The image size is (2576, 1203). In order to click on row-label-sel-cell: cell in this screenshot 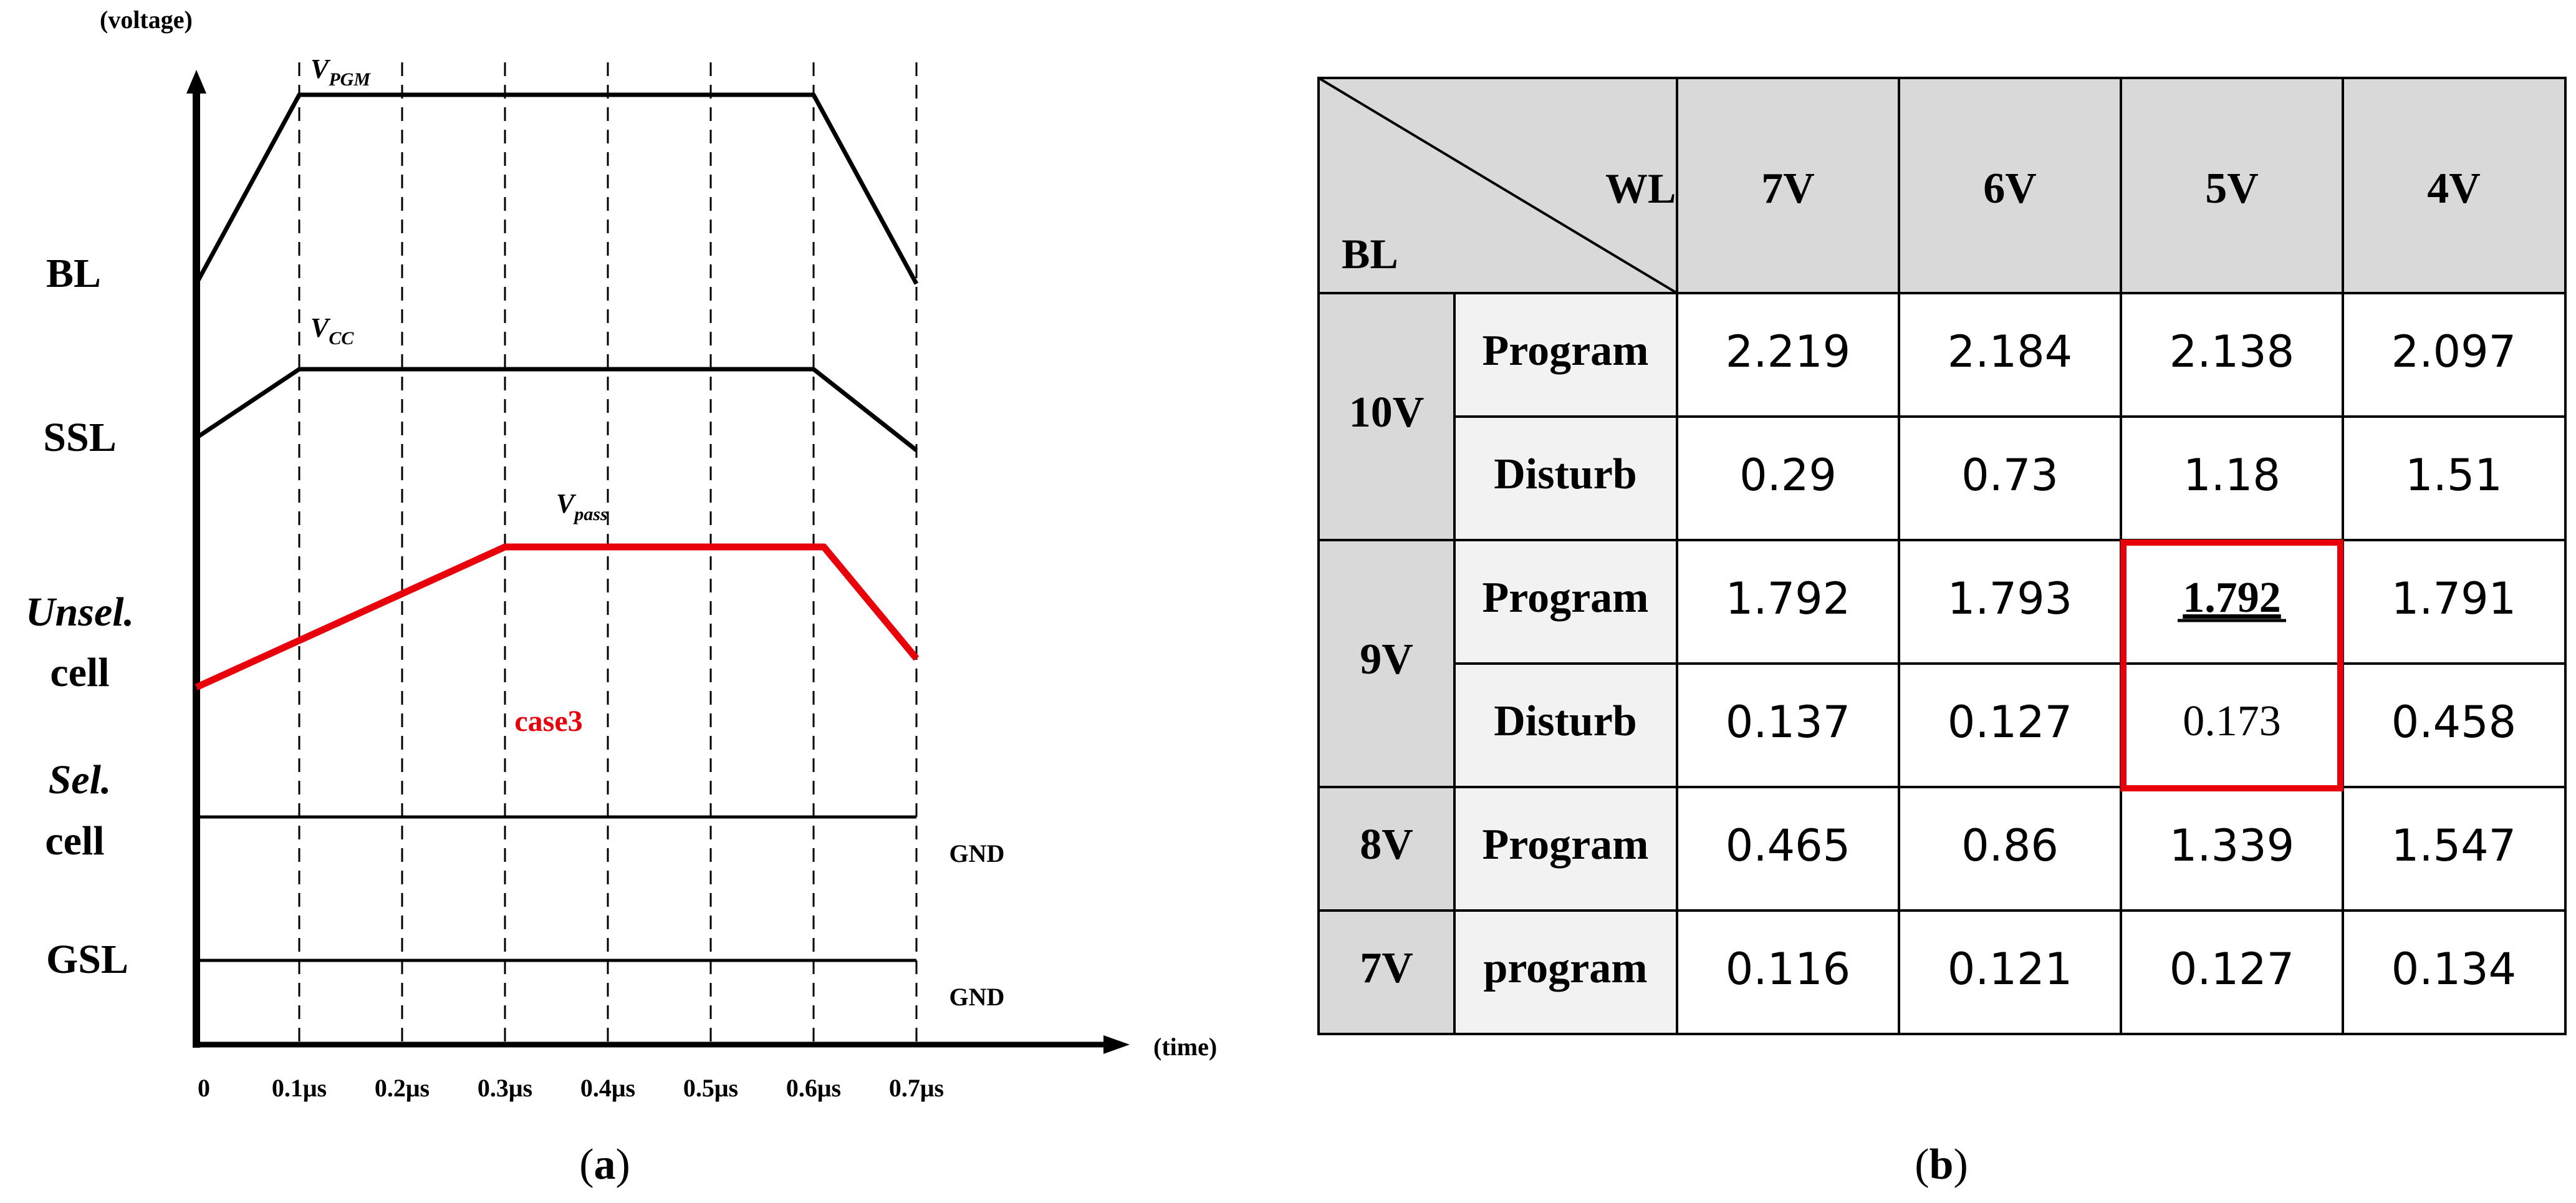, I will do `click(74, 841)`.